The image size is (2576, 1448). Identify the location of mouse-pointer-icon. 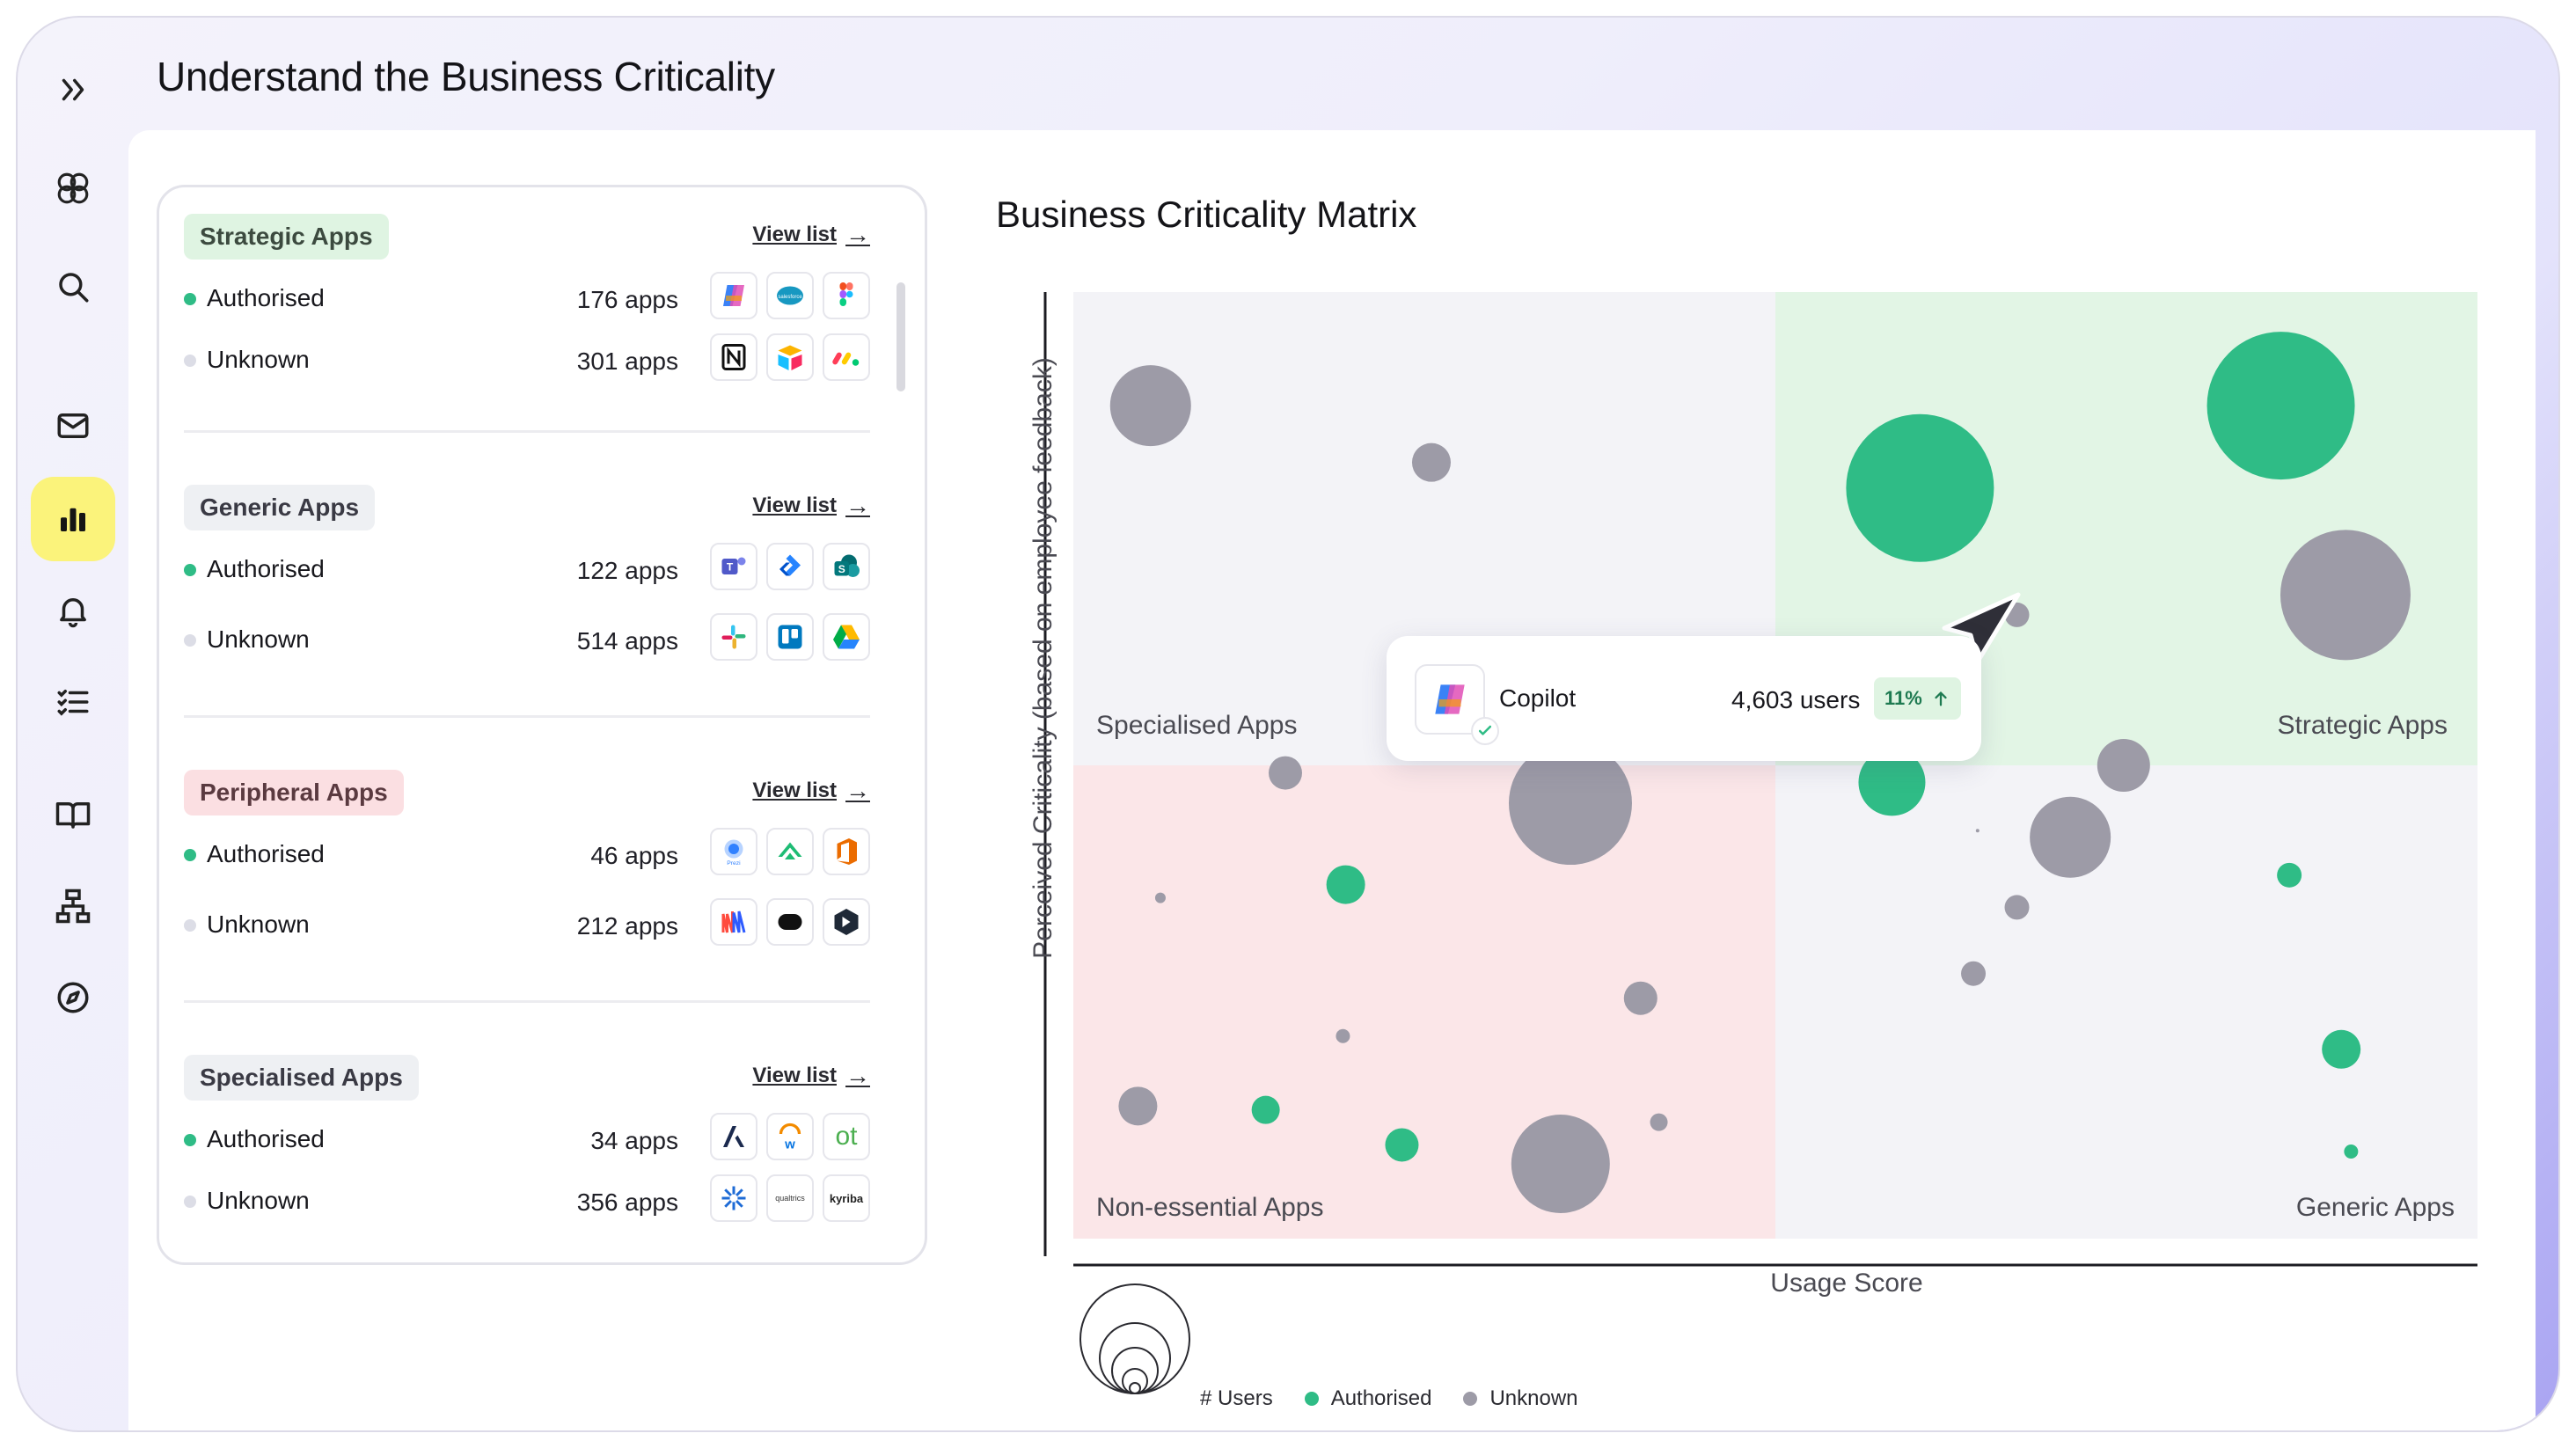
(1982, 628).